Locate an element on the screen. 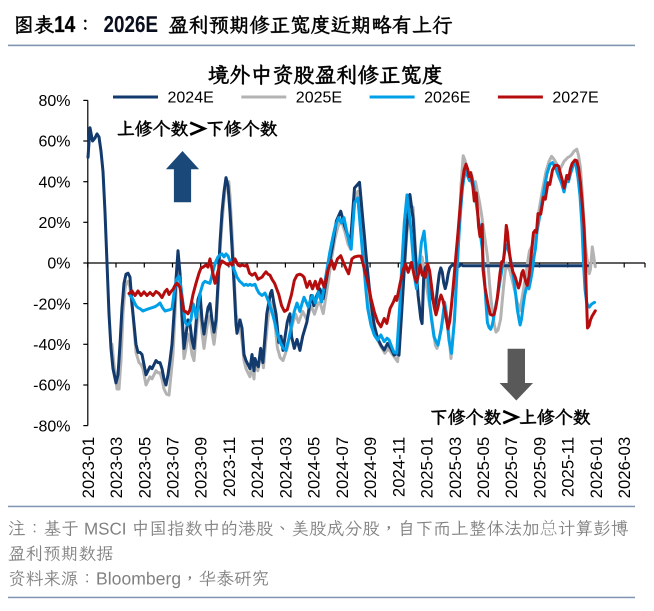 Image resolution: width=654 pixels, height=611 pixels. svg-text: 2024-11 is located at coordinates (398, 467).